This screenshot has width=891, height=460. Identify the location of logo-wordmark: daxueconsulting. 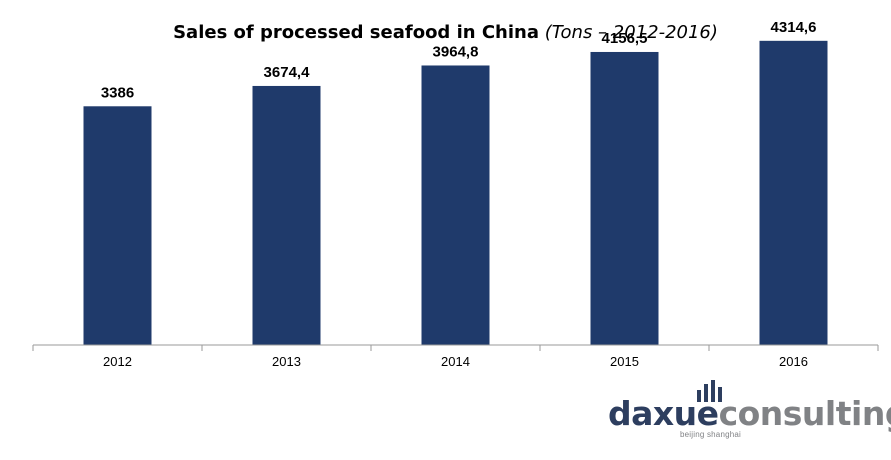
(749, 413).